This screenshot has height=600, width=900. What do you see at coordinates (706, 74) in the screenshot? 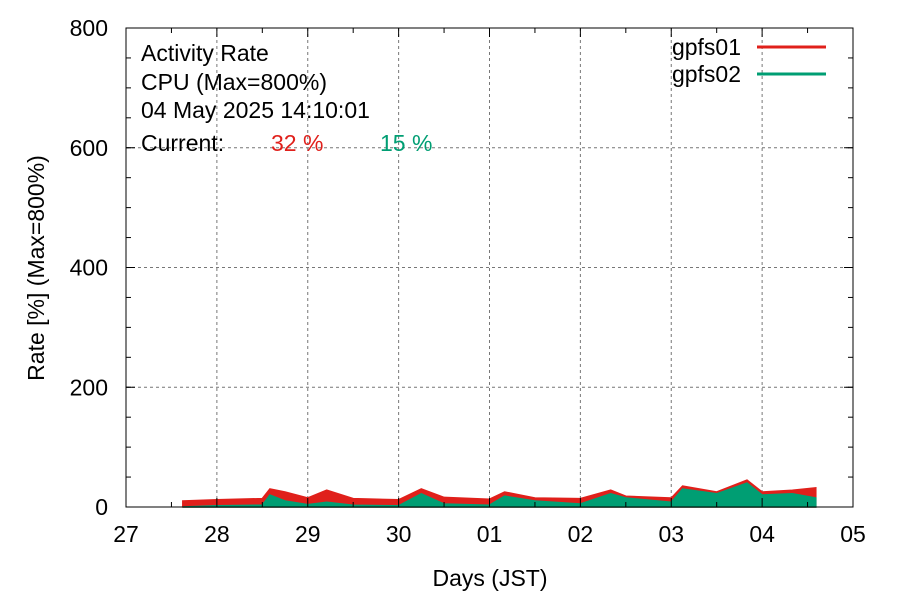
I see `legend-label-gpfs02: gpfs02` at bounding box center [706, 74].